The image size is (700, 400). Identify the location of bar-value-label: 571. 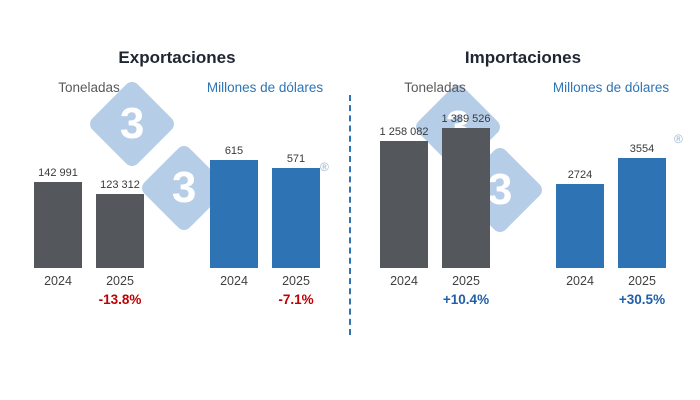
(296, 159).